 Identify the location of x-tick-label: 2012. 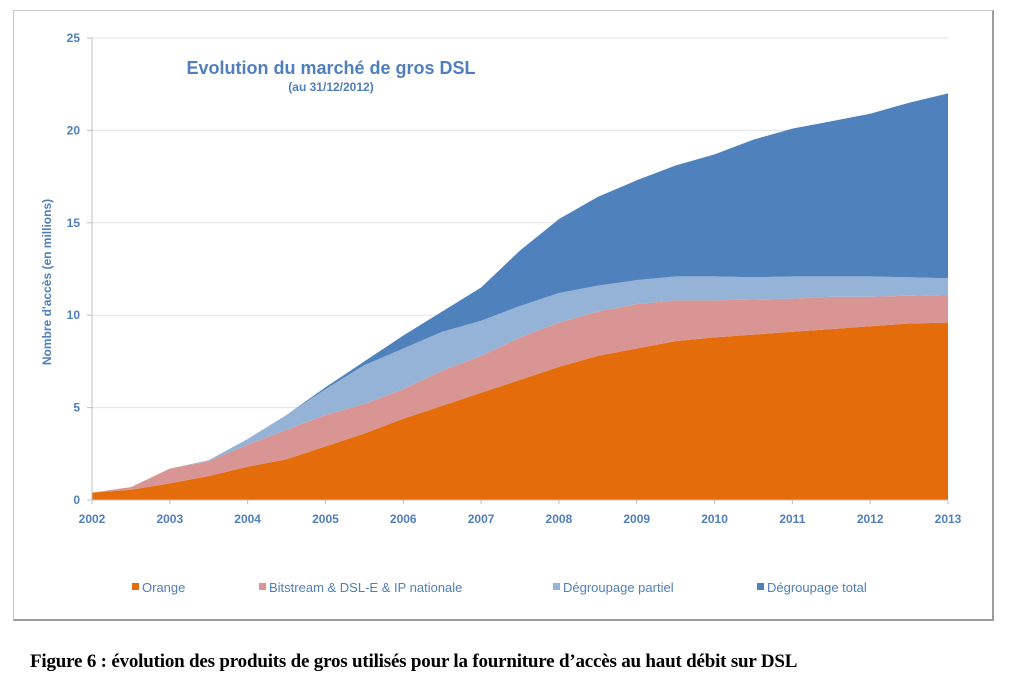
(870, 519).